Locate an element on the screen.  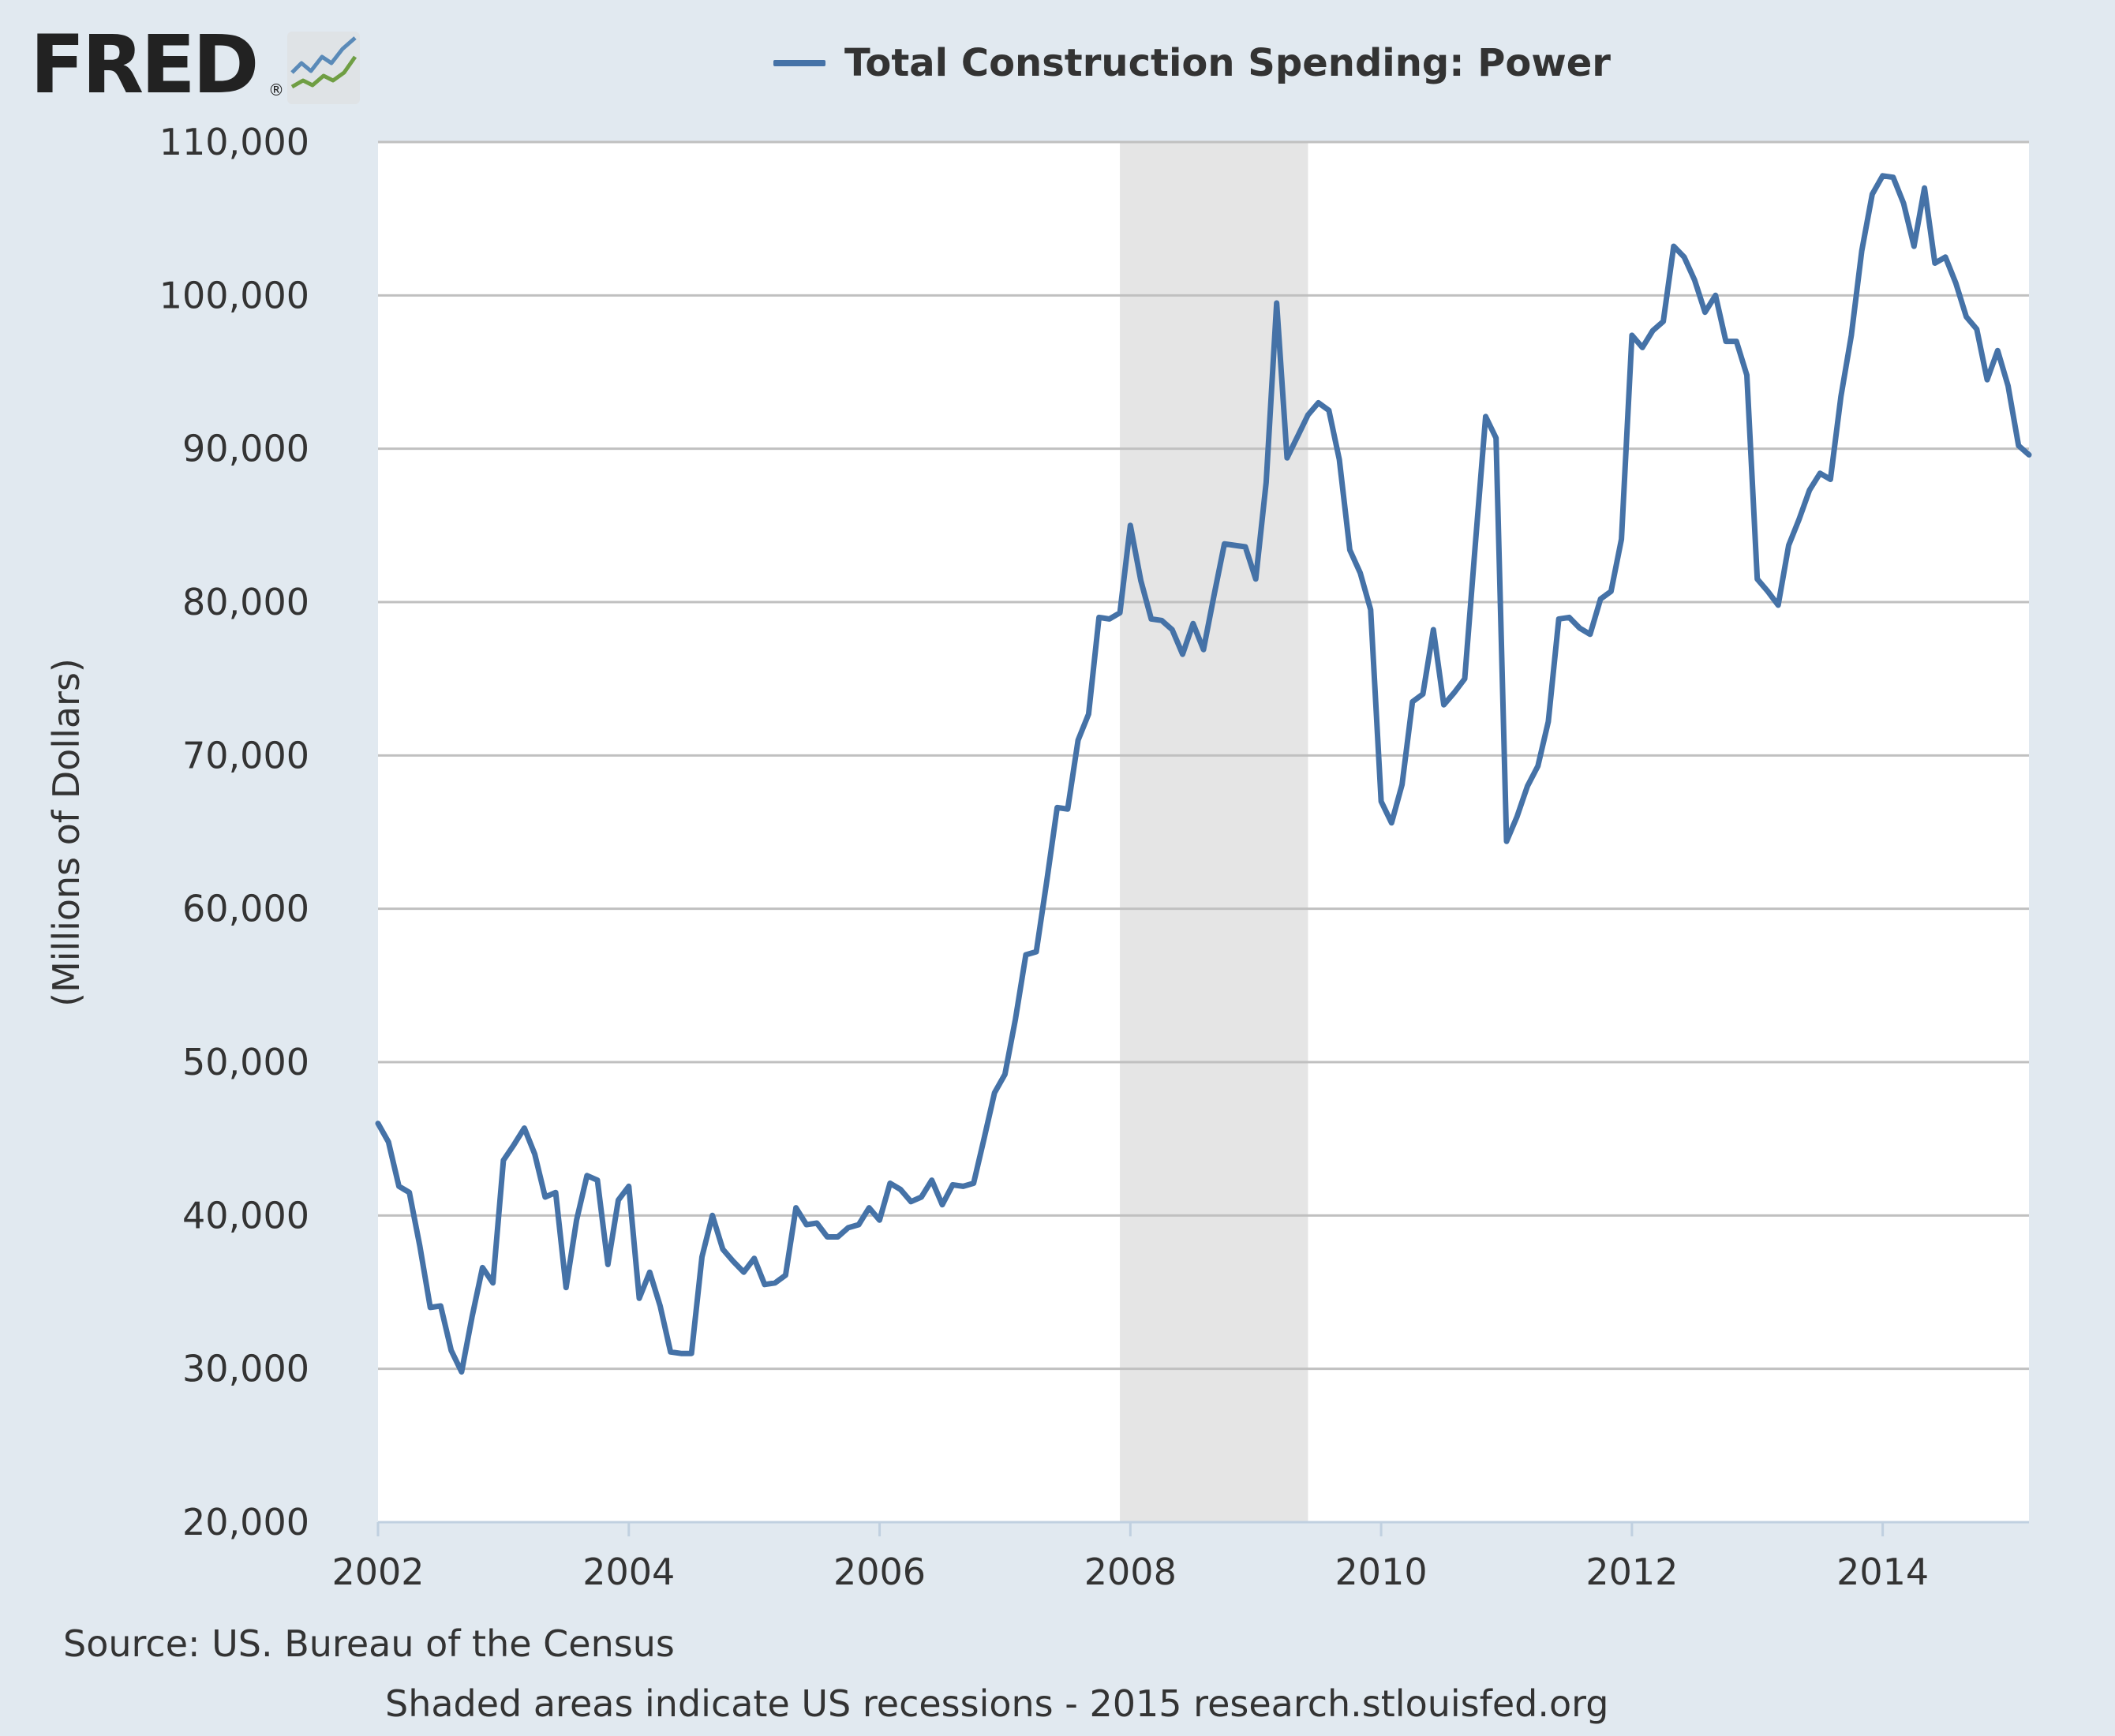
y-axis-label: (Millions of Dollars) is located at coordinates (66, 832).